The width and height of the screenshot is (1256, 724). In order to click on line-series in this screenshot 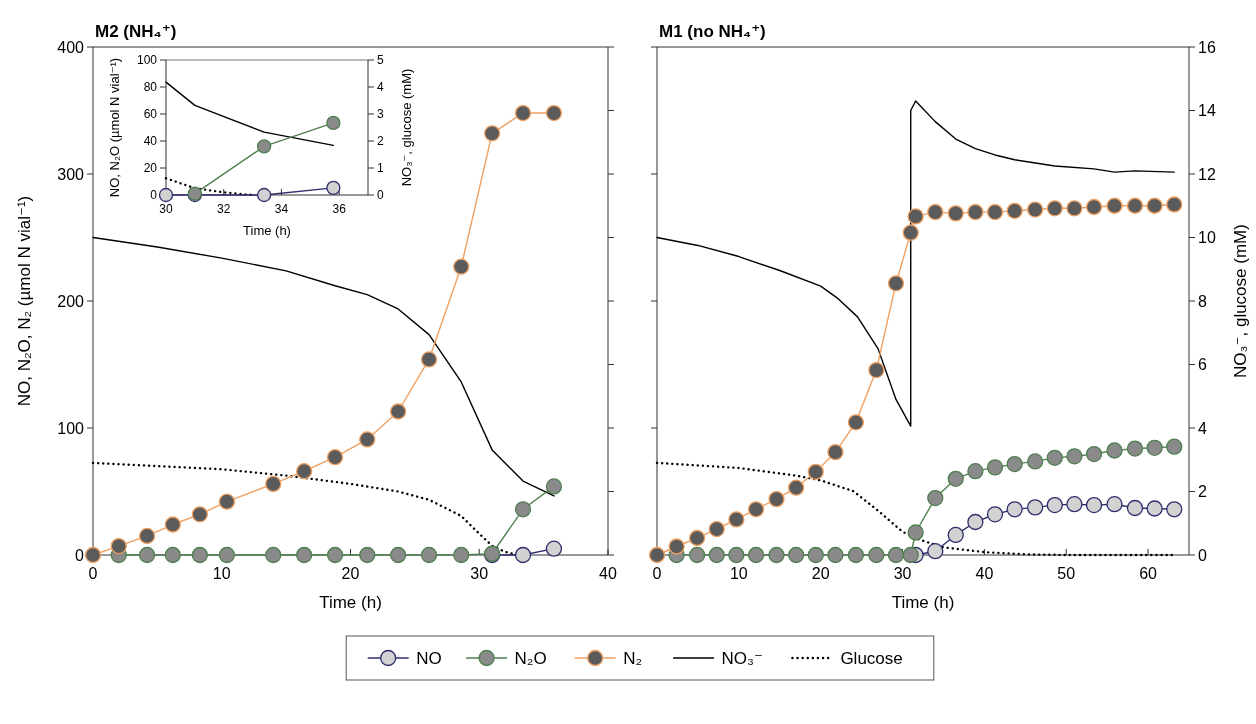, I will do `click(250, 114)`.